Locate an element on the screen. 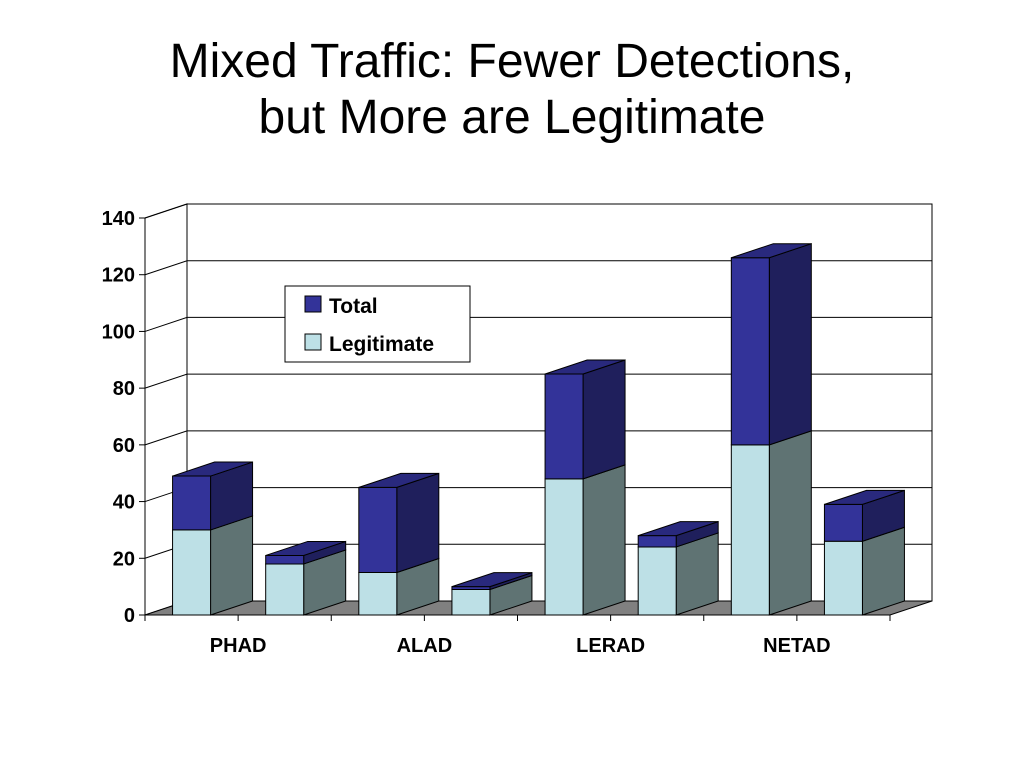  legend-label-legitimate: Legitimate is located at coordinates (381, 344).